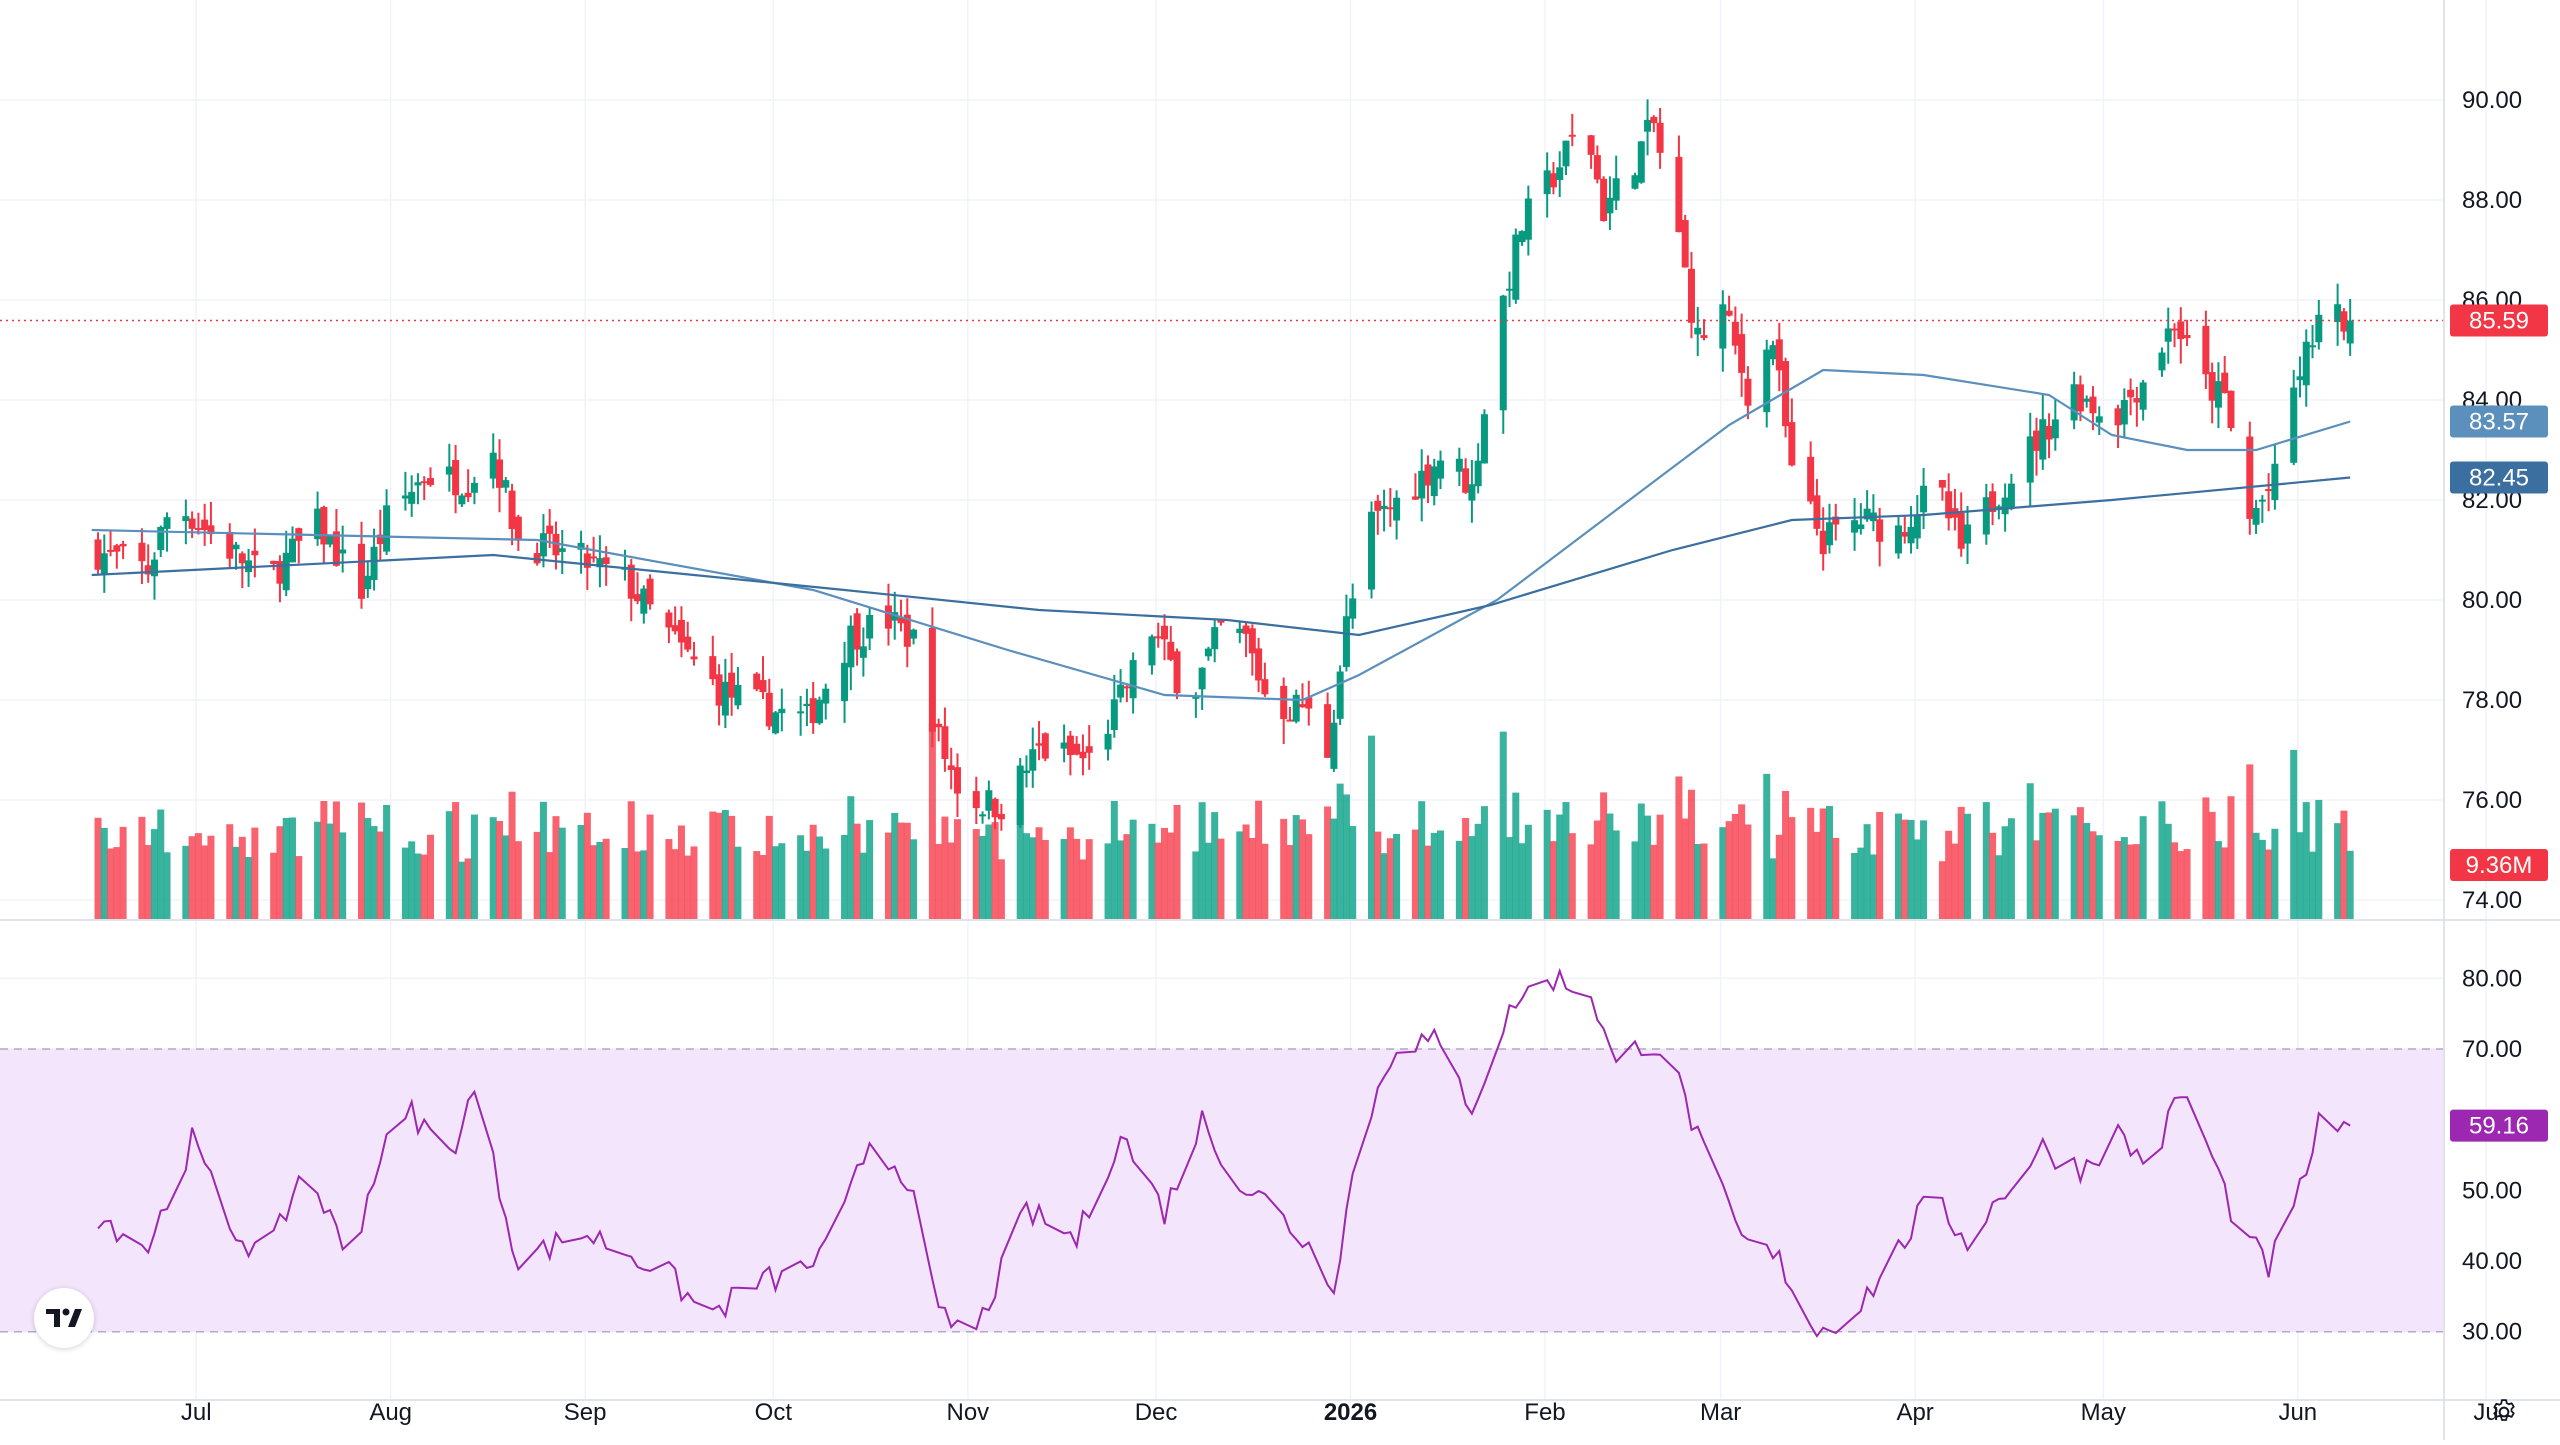 The image size is (2560, 1445). Describe the element at coordinates (2492, 700) in the screenshot. I see `price-tick-label: 78.00` at that location.